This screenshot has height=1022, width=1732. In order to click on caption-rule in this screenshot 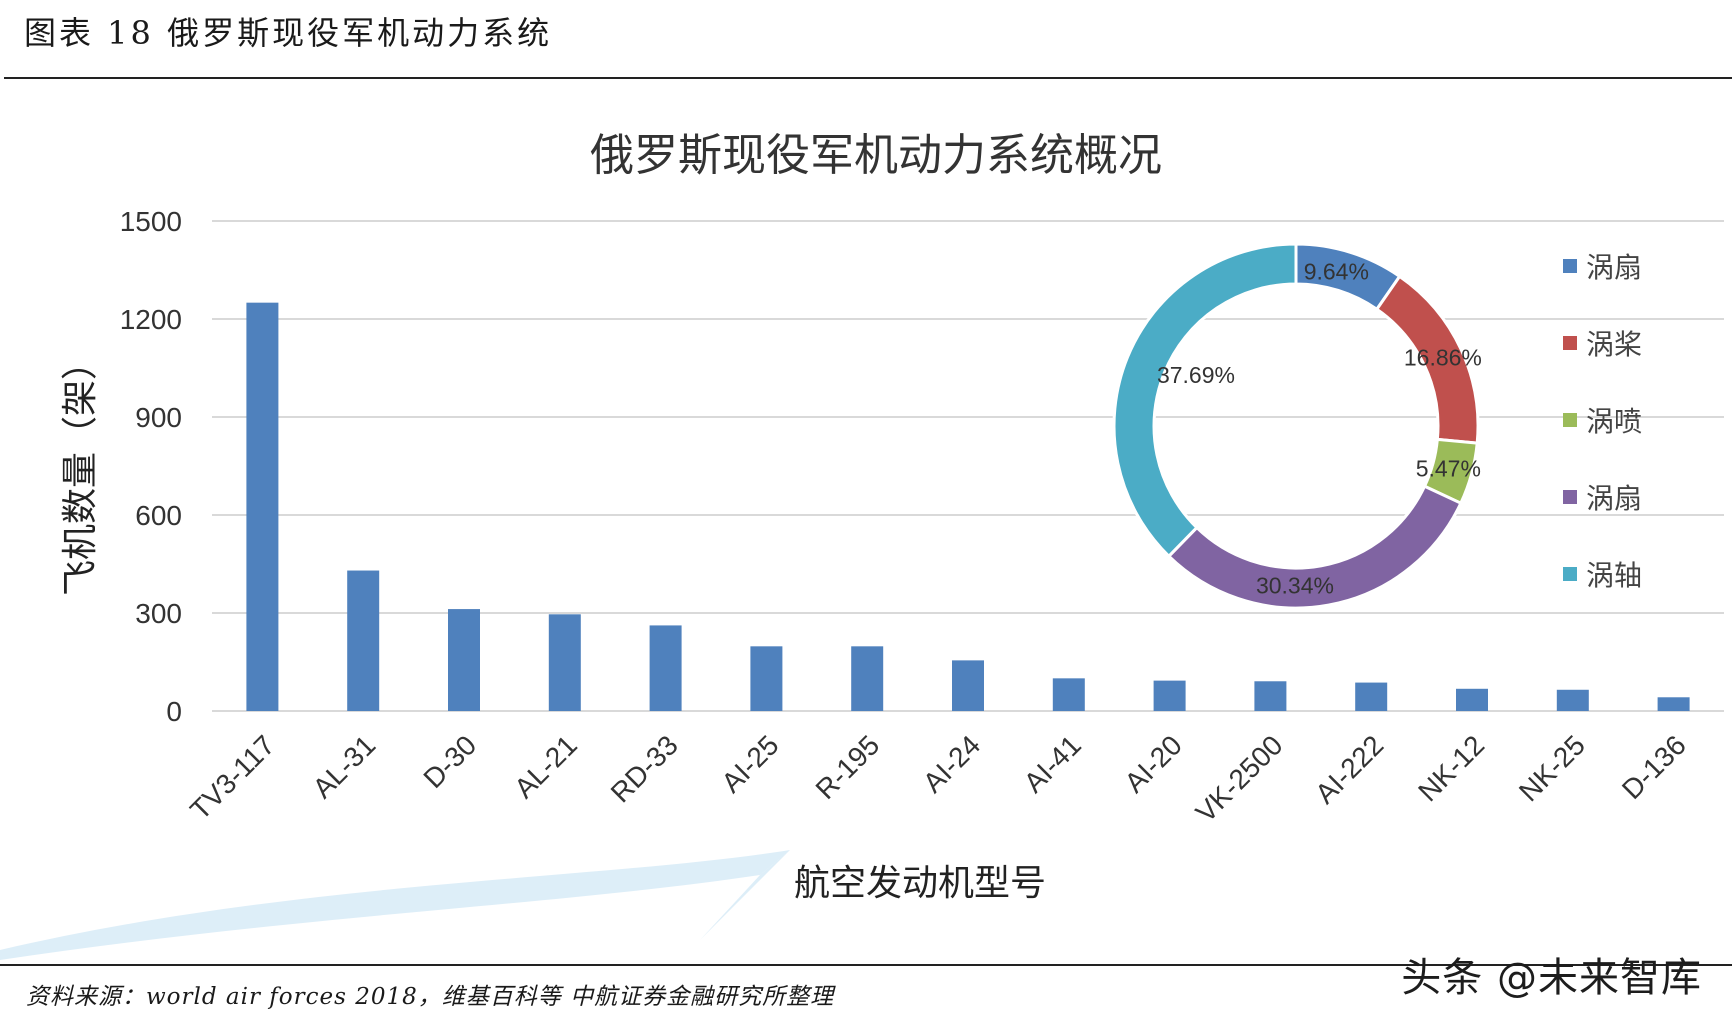, I will do `click(868, 78)`.